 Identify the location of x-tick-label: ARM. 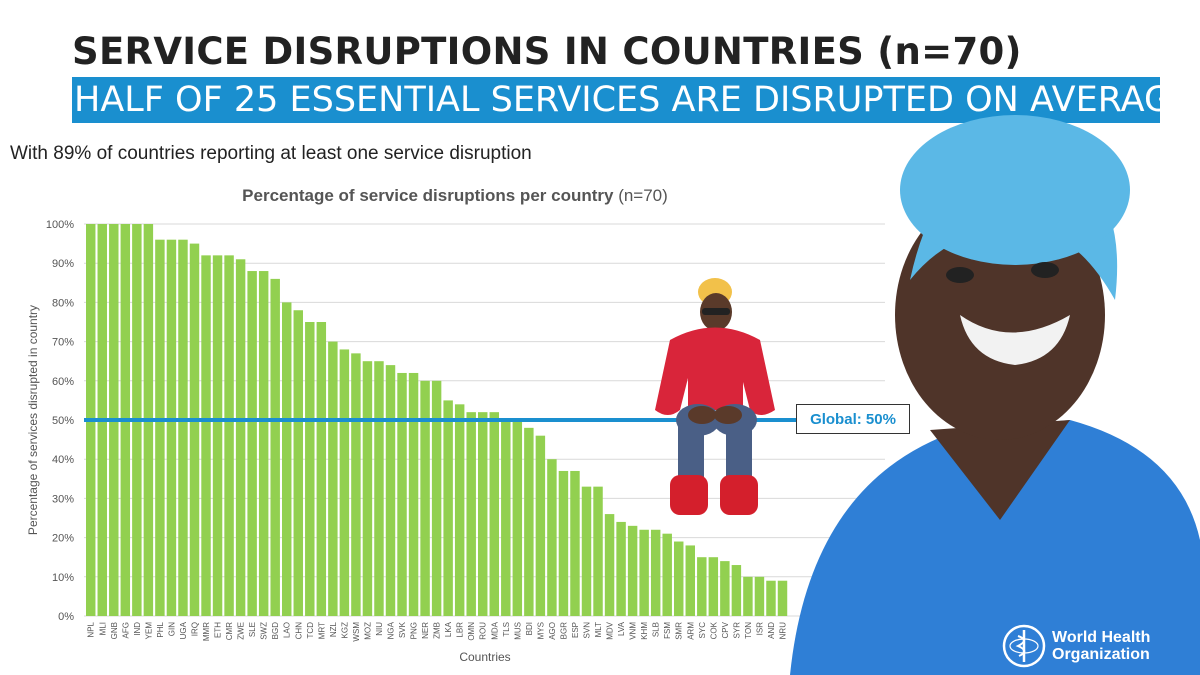
(690, 631).